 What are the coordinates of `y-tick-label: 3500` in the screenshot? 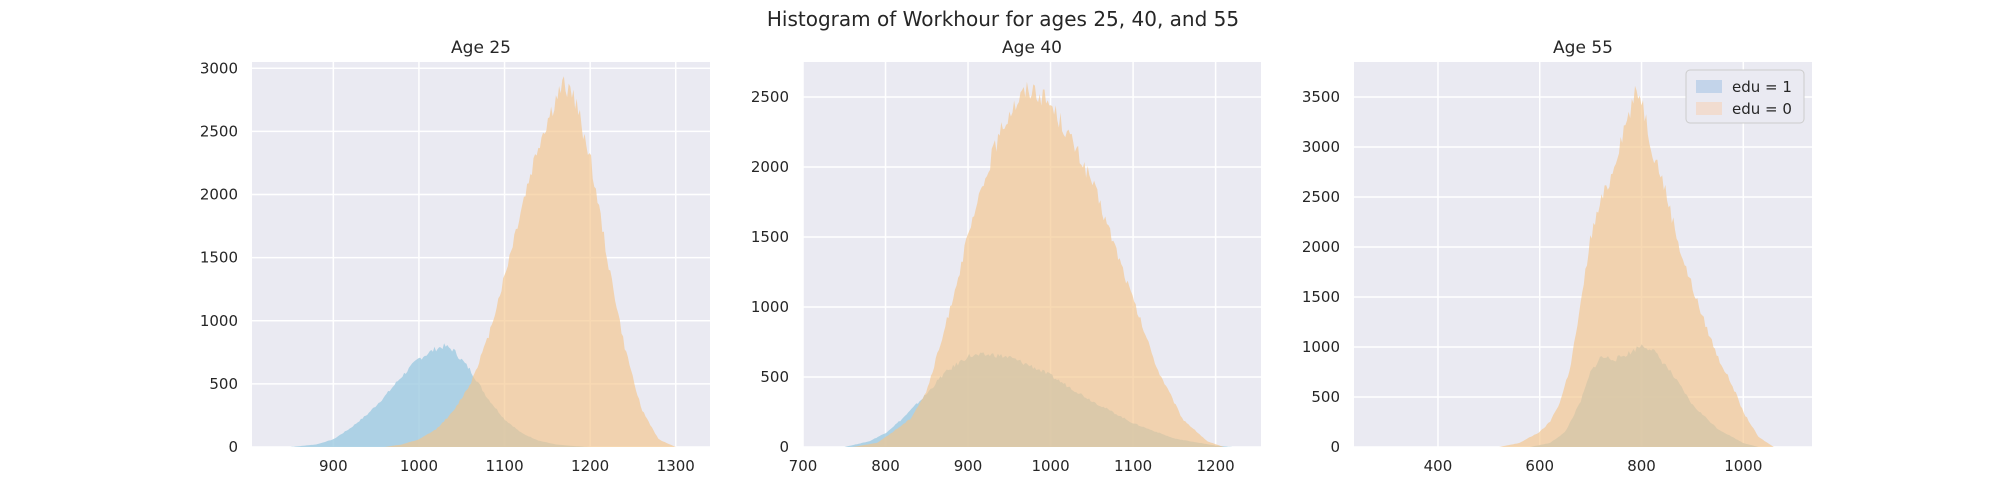 It's located at (1321, 97).